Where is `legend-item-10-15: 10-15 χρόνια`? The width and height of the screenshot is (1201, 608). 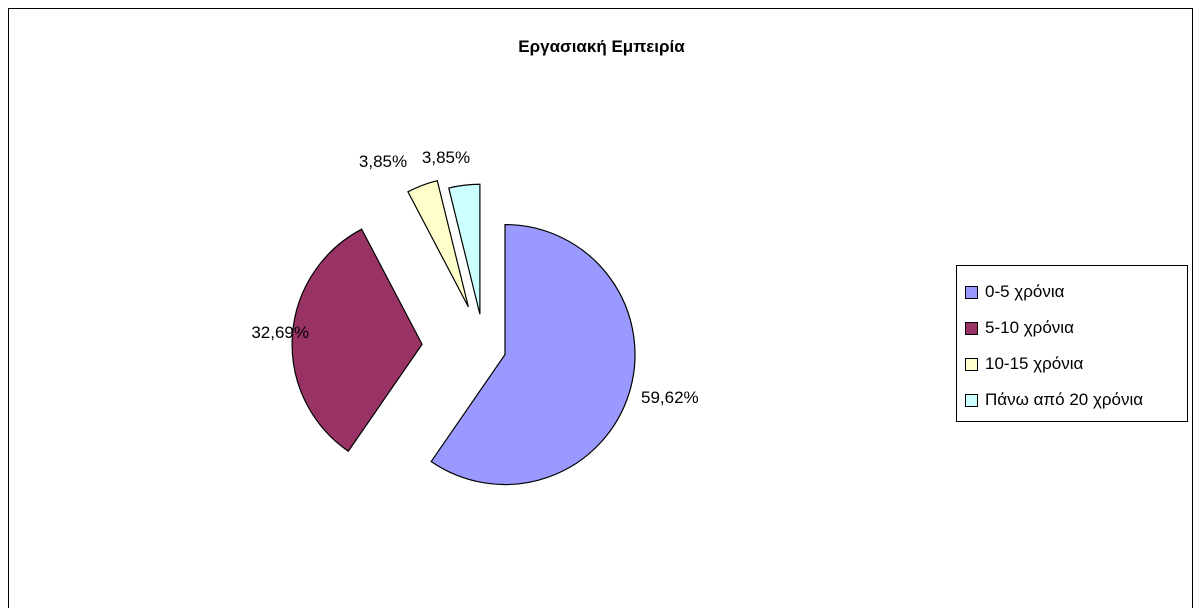
legend-item-10-15: 10-15 χρόνια is located at coordinates (1072, 364).